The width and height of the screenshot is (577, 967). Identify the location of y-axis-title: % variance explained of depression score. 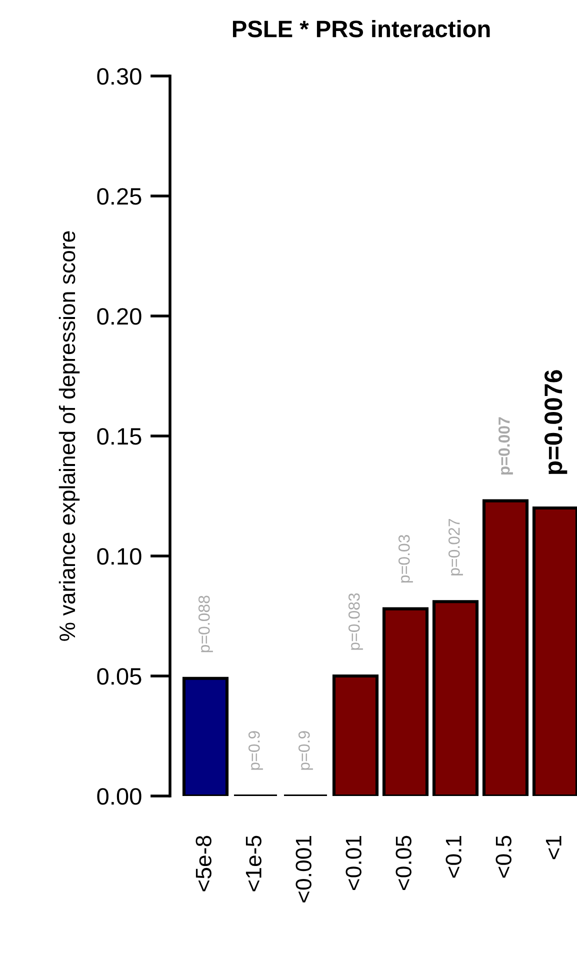
(69, 436).